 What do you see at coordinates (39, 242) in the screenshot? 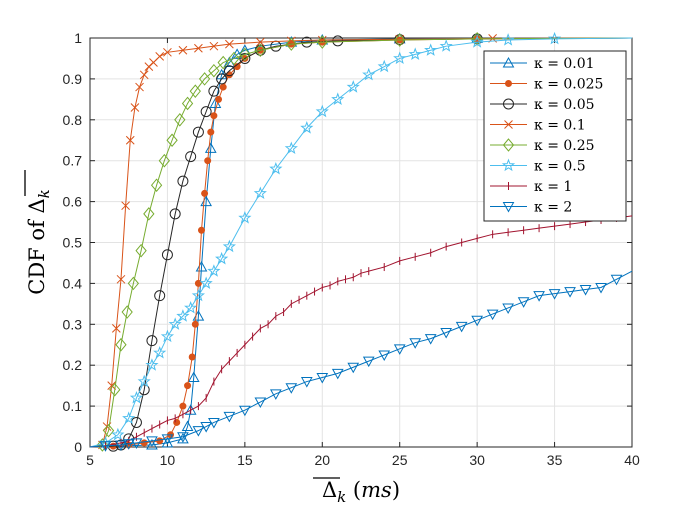
I see `svg-text: CDF of Δk` at bounding box center [39, 242].